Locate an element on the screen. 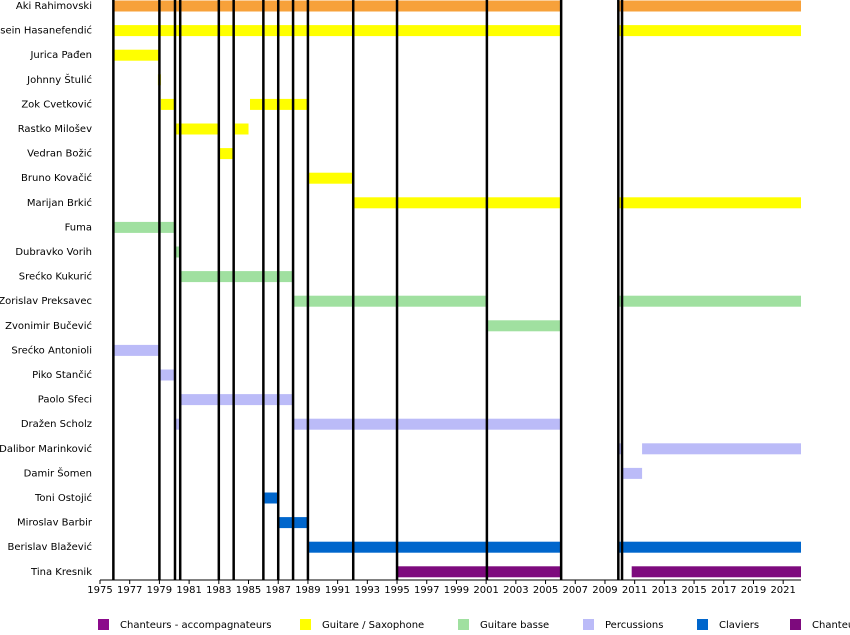 This screenshot has height=635, width=850. row-label: Vedran Božić is located at coordinates (59, 154).